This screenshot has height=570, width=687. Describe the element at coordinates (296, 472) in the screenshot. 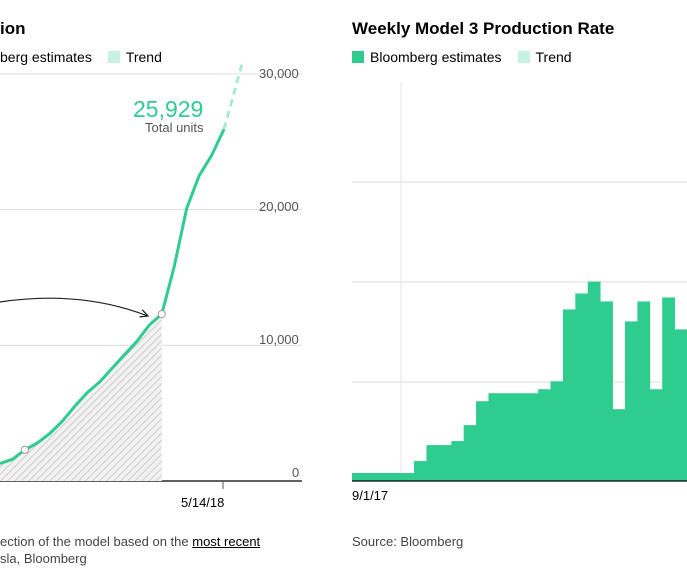

I see `y-tick-0: 0` at that location.